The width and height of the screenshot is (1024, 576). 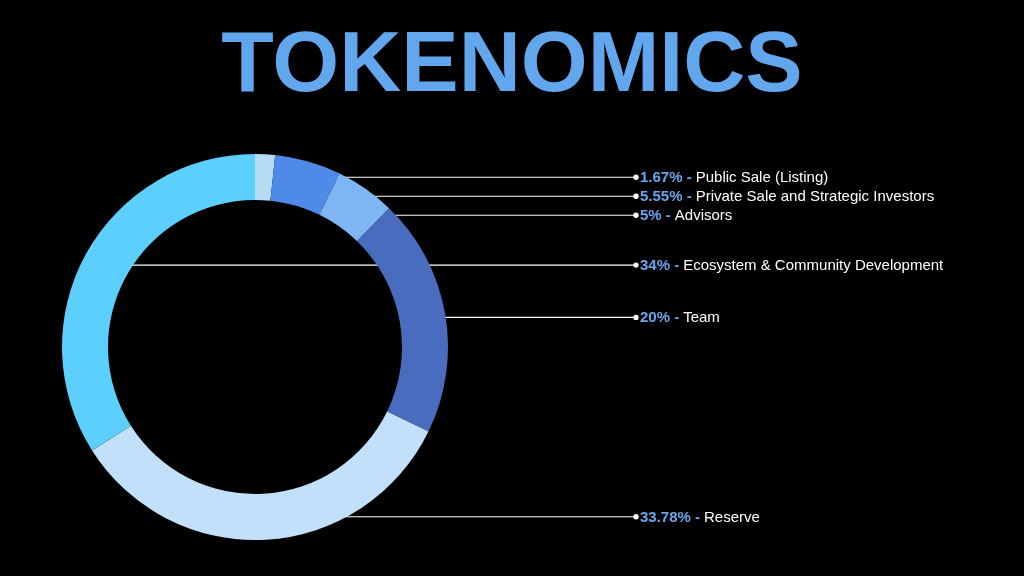 I want to click on data-label: 20% -, so click(x=660, y=317).